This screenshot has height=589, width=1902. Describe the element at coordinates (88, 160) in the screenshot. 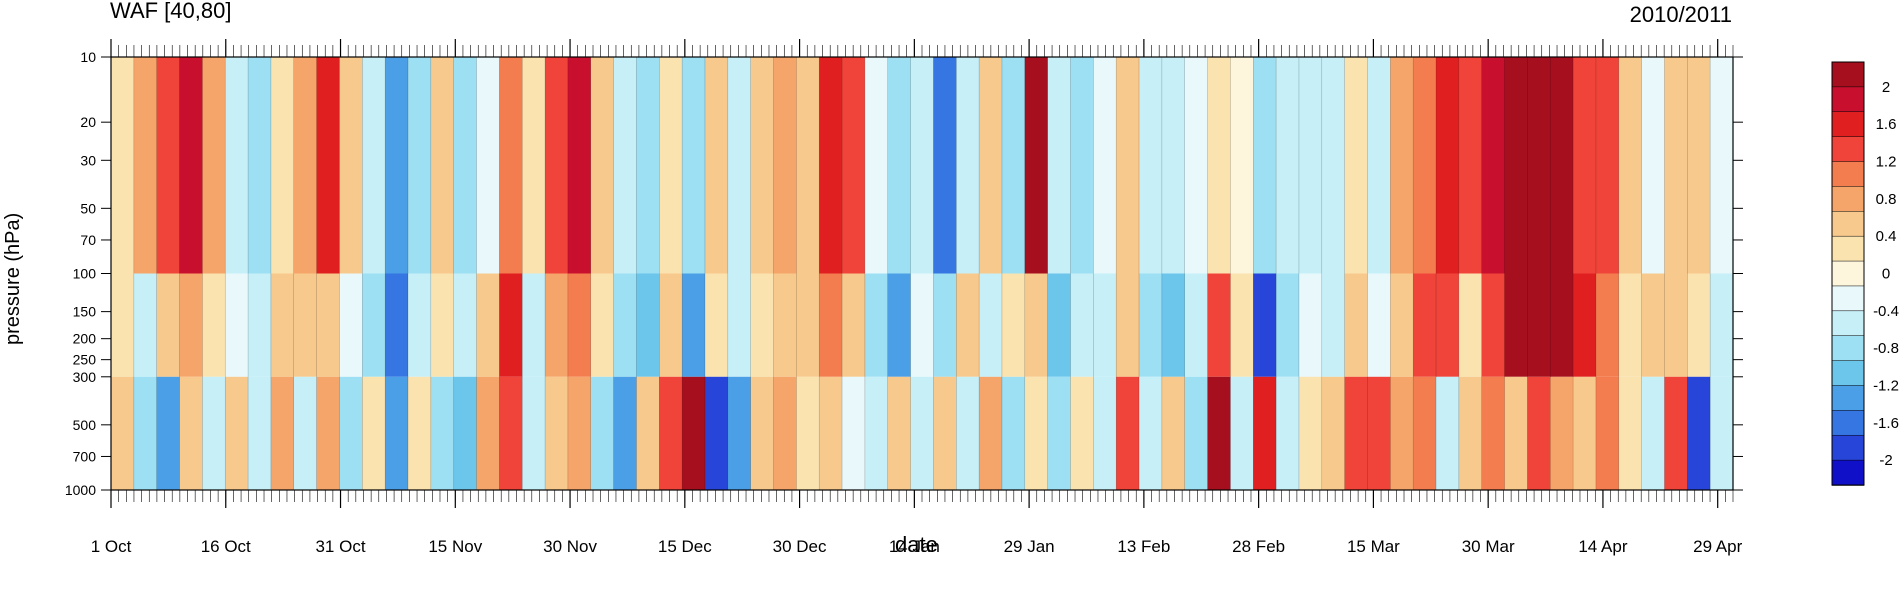

I see `y-tick-label: 30` at that location.